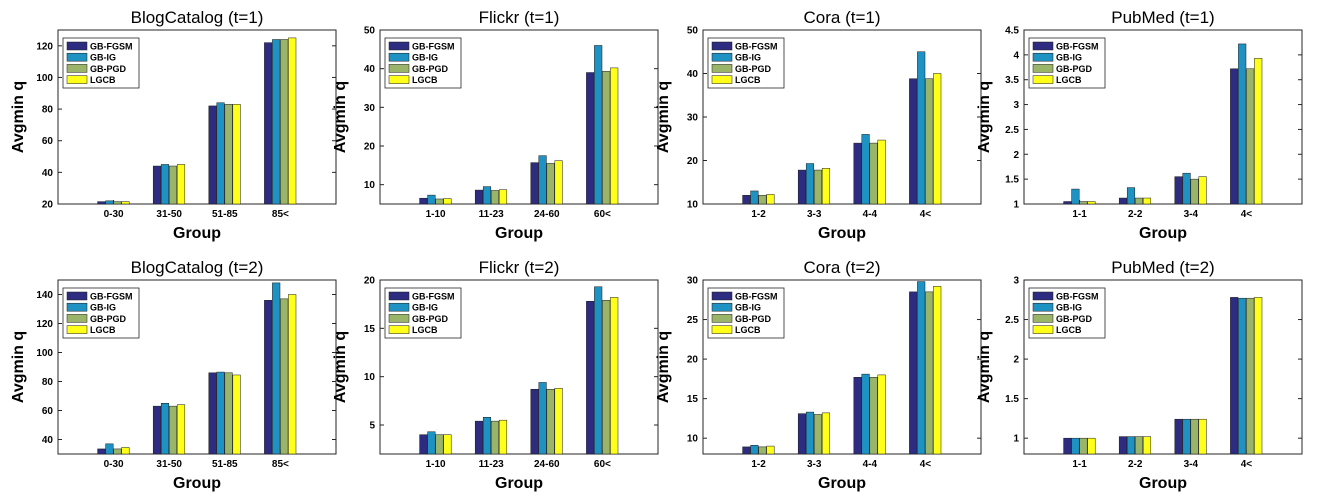  Describe the element at coordinates (370, 31) in the screenshot. I see `y-tick-label: 50` at that location.